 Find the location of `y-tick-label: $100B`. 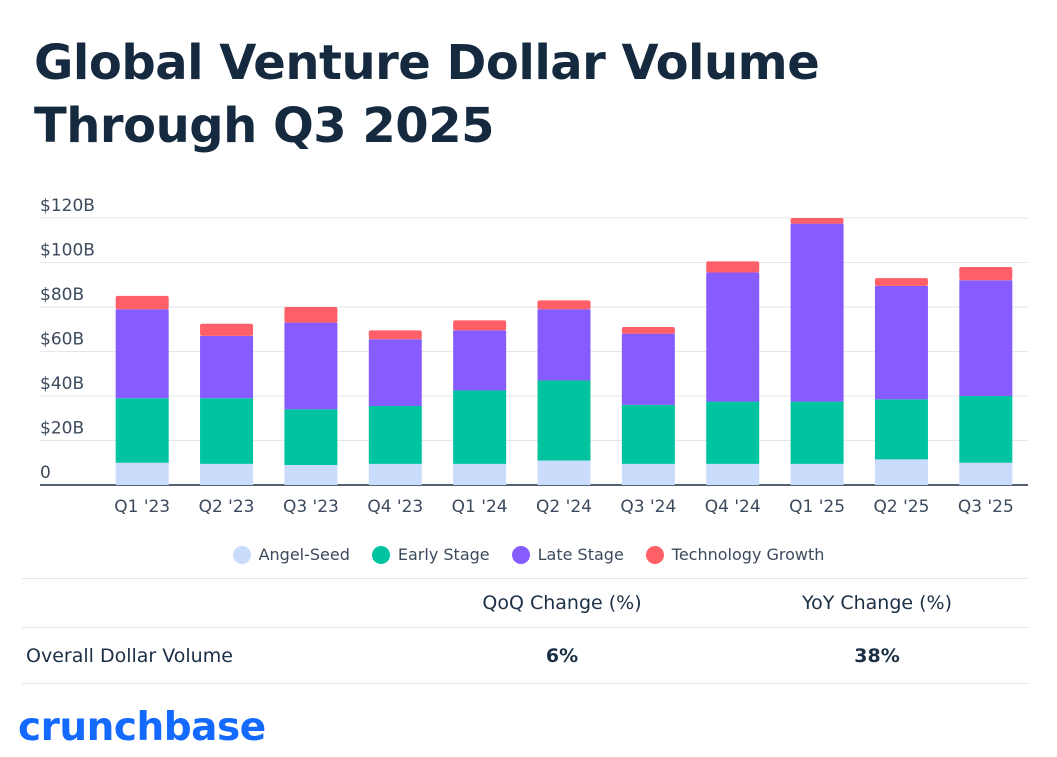

y-tick-label: $100B is located at coordinates (67, 251).